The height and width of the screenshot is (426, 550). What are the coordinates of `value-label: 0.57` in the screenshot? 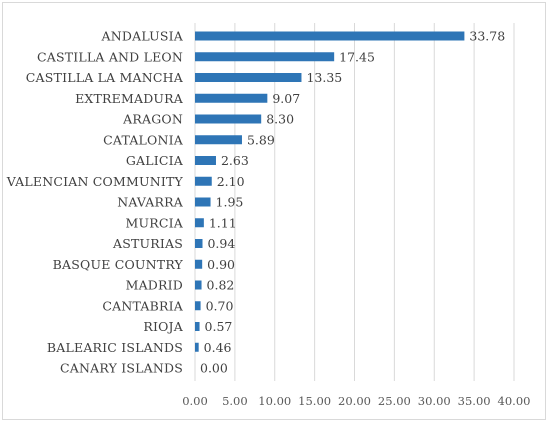 It's located at (219, 326).